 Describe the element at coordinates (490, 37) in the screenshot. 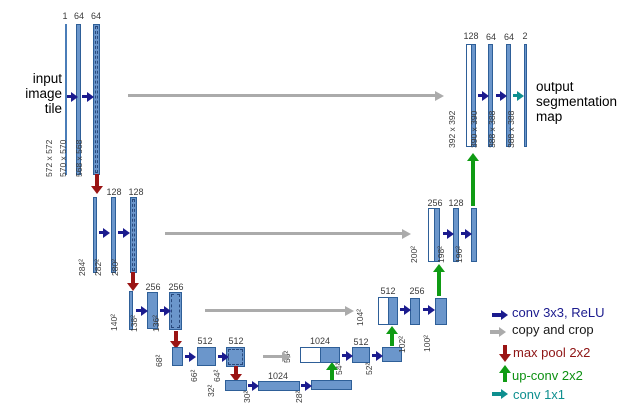

I see `dec1-channels-64a: 64` at that location.